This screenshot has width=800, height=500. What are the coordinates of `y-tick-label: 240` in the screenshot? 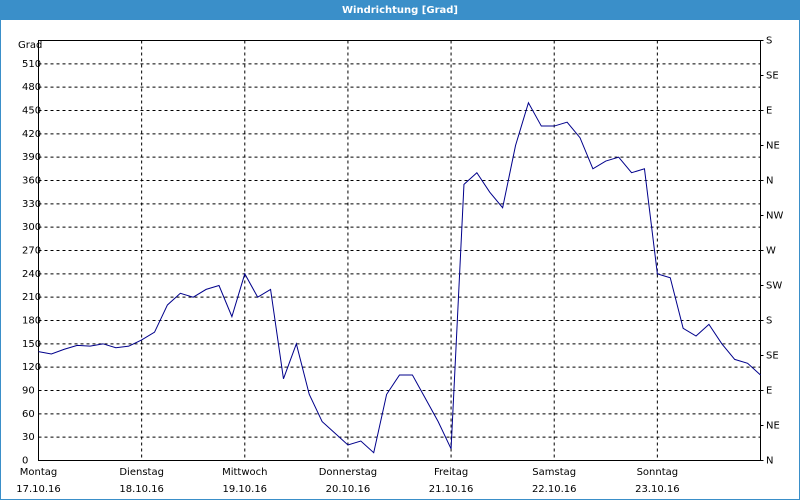 It's located at (31, 274).